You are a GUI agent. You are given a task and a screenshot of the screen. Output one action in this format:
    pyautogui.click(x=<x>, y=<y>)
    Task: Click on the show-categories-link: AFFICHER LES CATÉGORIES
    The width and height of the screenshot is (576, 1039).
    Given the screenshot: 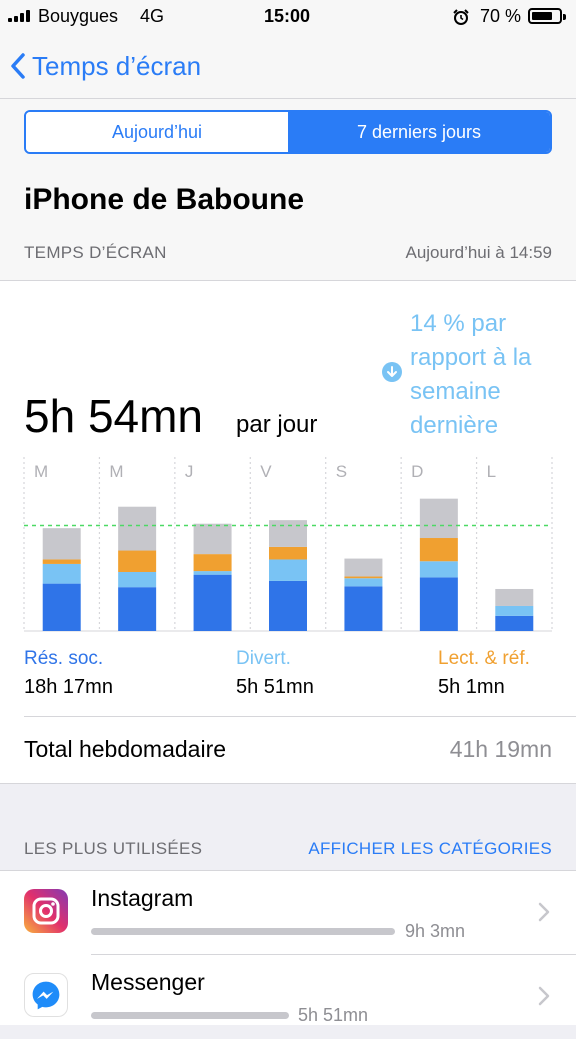 What is the action you would take?
    pyautogui.click(x=430, y=848)
    